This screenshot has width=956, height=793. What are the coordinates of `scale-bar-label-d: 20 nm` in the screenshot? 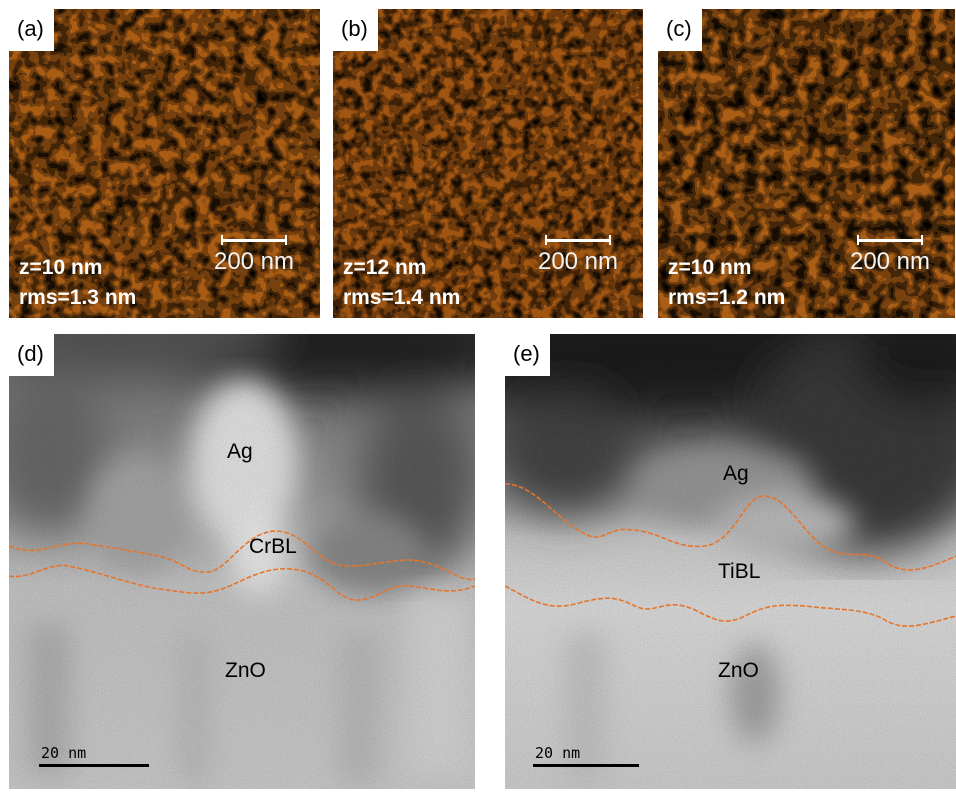 It's located at (94, 753).